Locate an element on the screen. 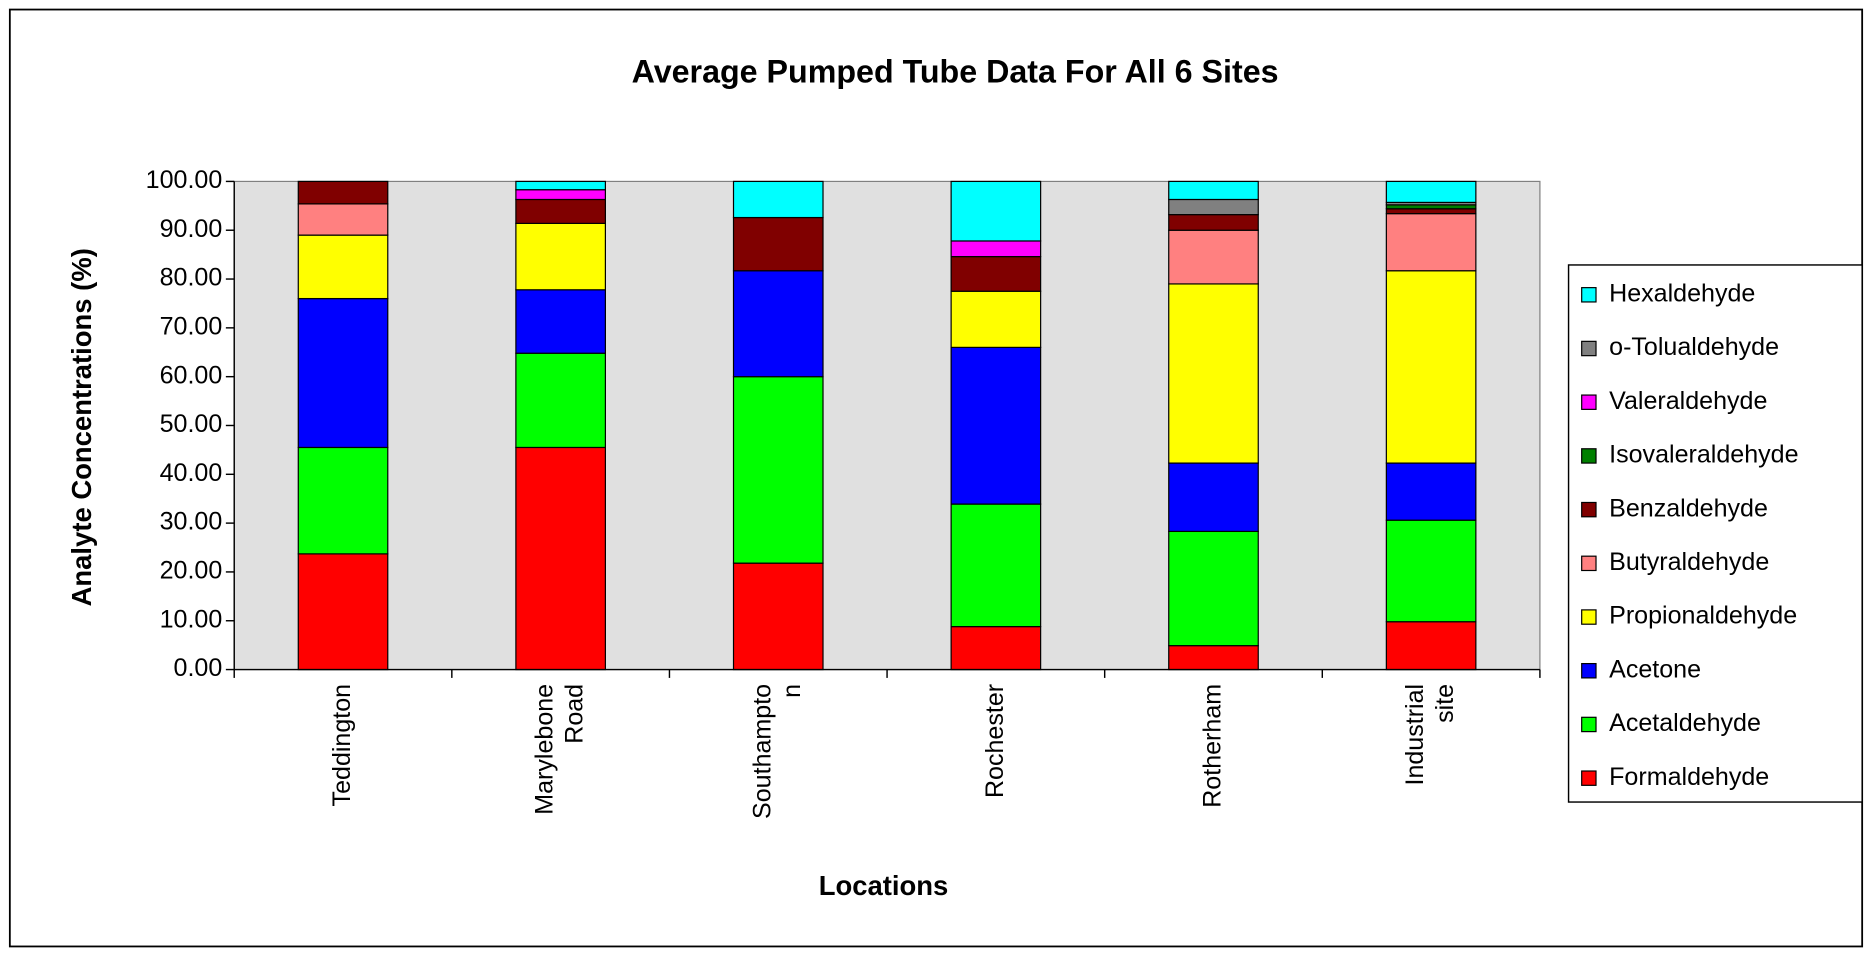  legend-label: Acetaldehyde is located at coordinates (1685, 723).